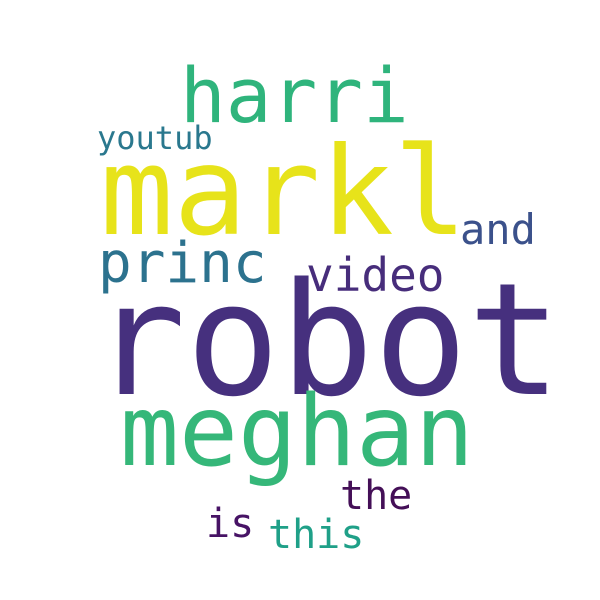 Image resolution: width=600 pixels, height=600 pixels. What do you see at coordinates (230, 524) in the screenshot?
I see `word-is: is` at bounding box center [230, 524].